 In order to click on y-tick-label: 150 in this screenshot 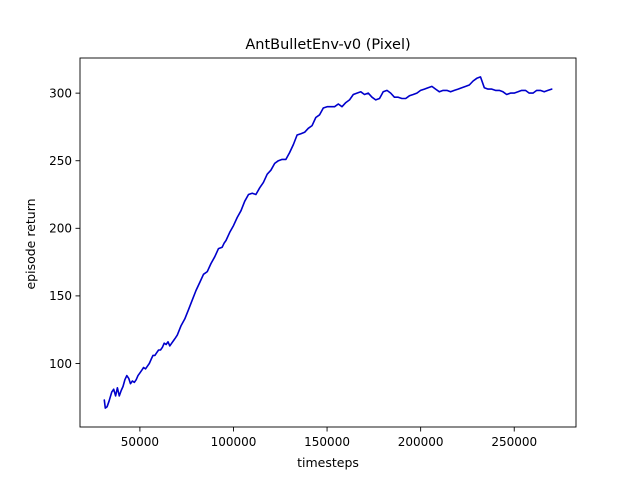, I will do `click(60, 296)`.